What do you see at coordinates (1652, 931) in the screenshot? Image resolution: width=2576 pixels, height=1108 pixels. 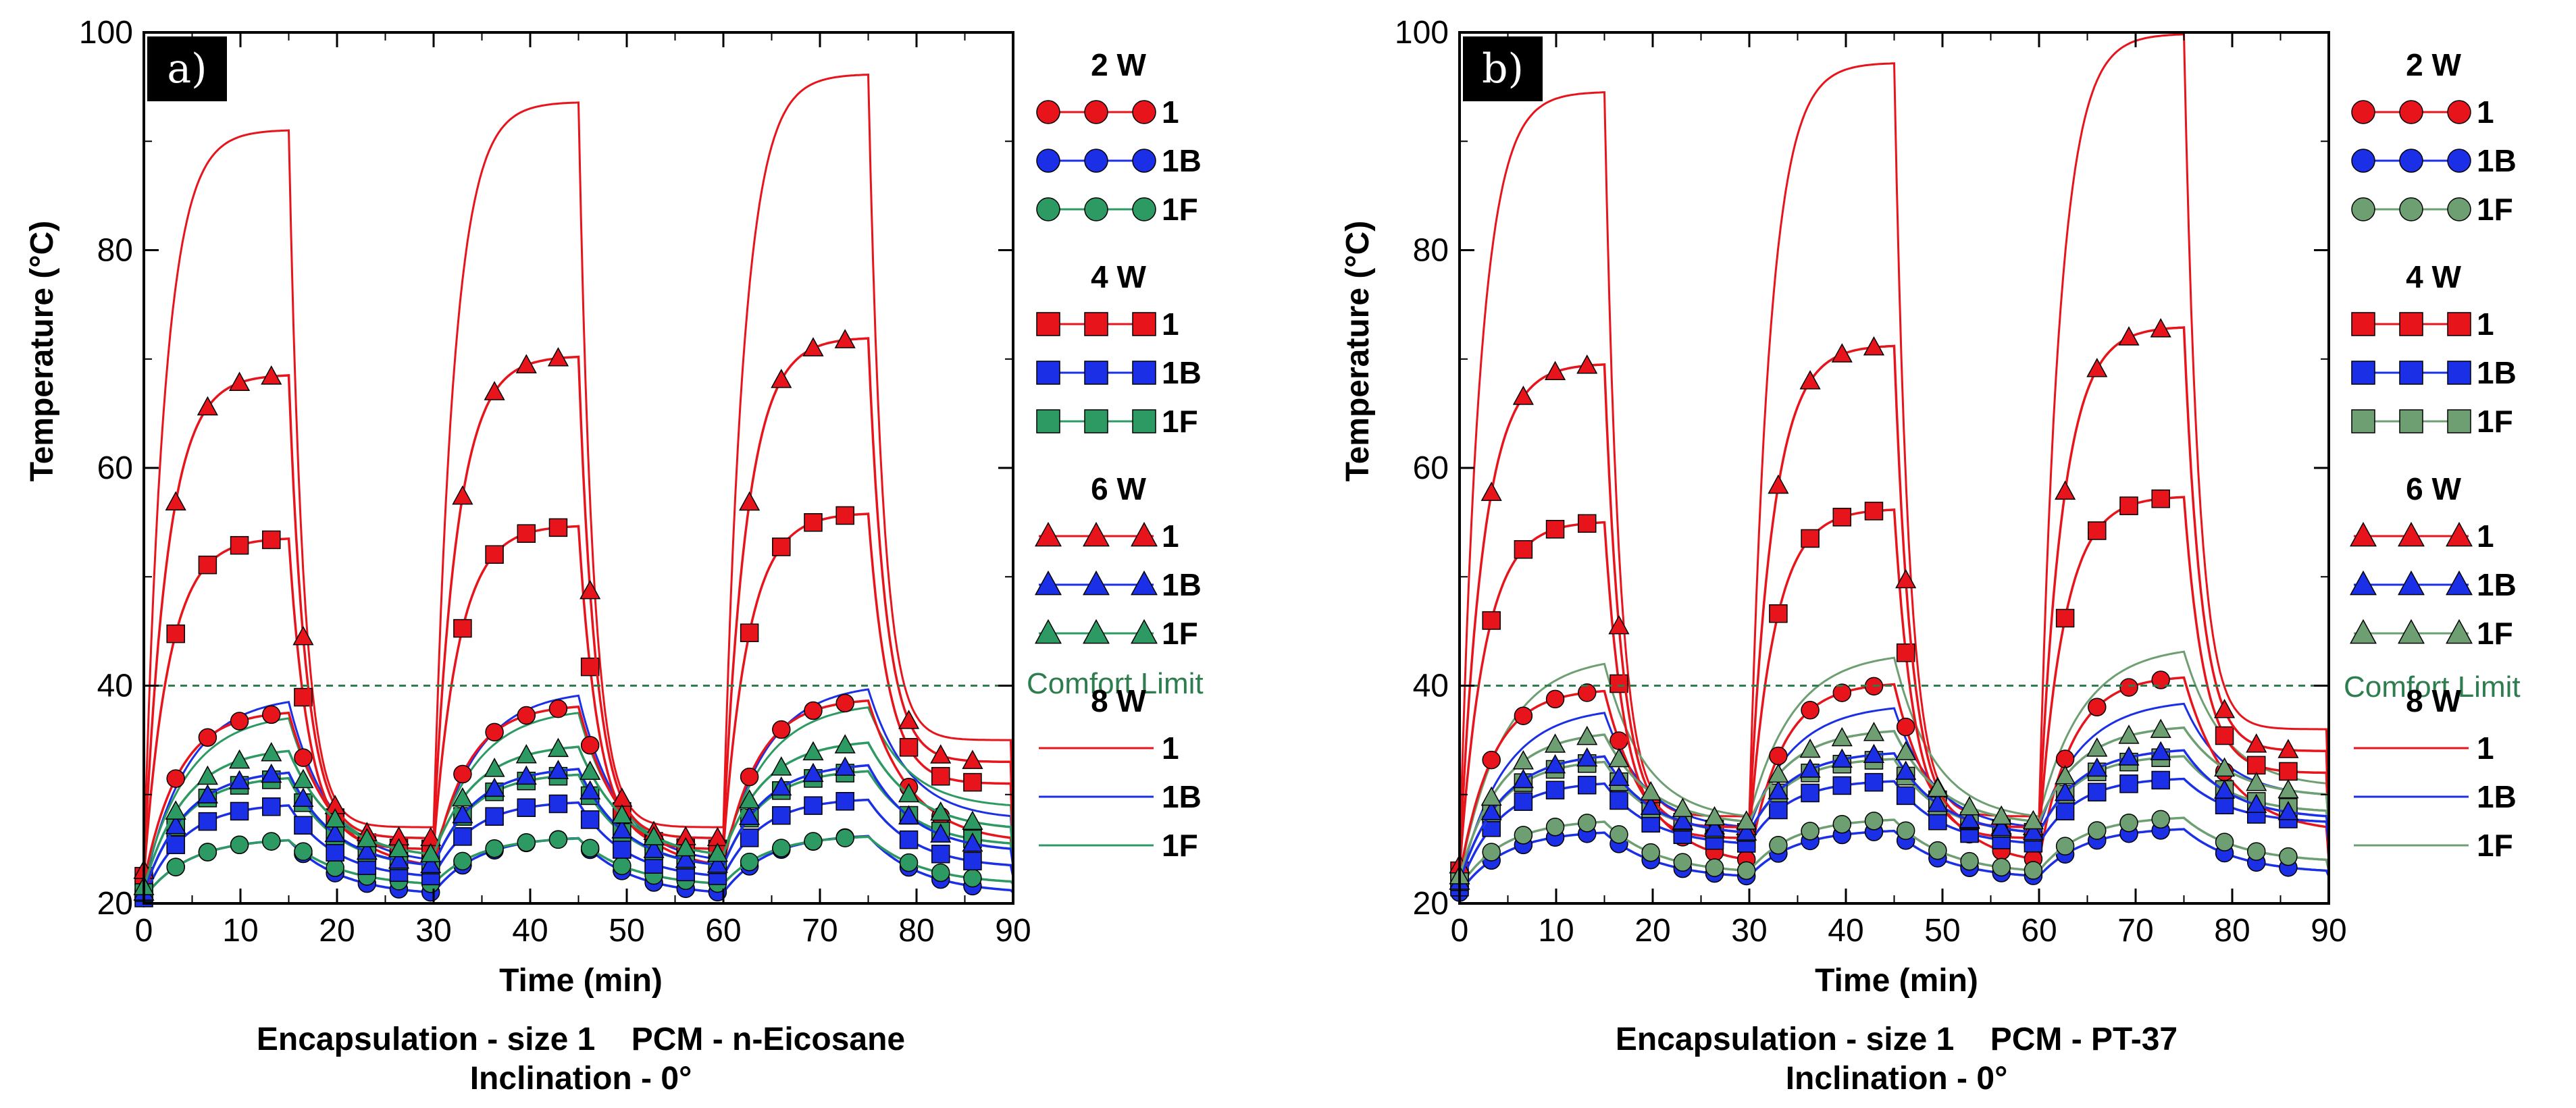 I see `x-tick-label: 20` at bounding box center [1652, 931].